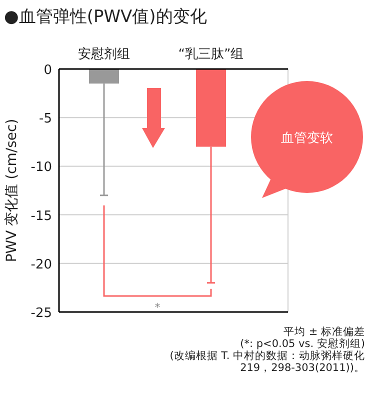 Image resolution: width=370 pixels, height=400 pixels. I want to click on text: 平均 ± 标准偏差, so click(323, 332).